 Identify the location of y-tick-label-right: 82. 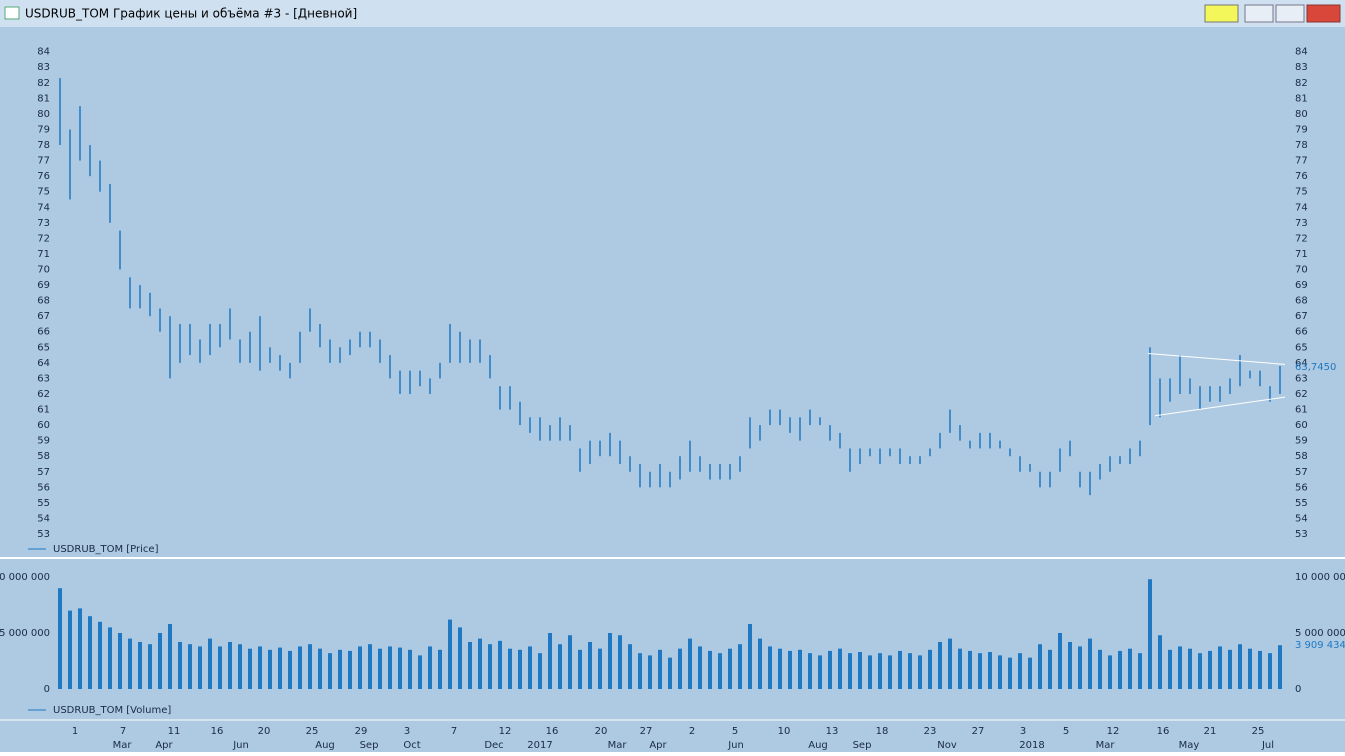
(1301, 83).